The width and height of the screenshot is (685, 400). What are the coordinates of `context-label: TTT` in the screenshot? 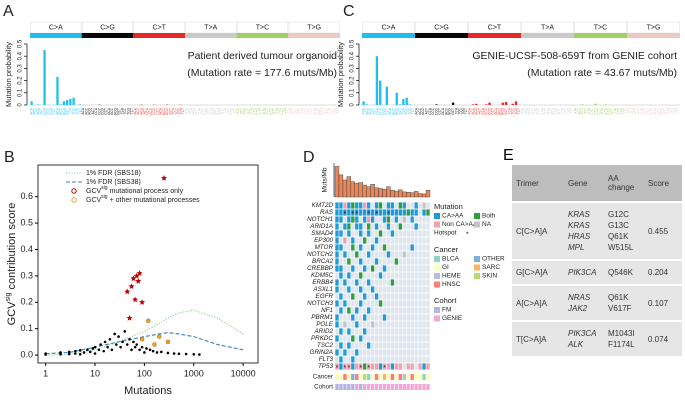 It's located at (235, 111).